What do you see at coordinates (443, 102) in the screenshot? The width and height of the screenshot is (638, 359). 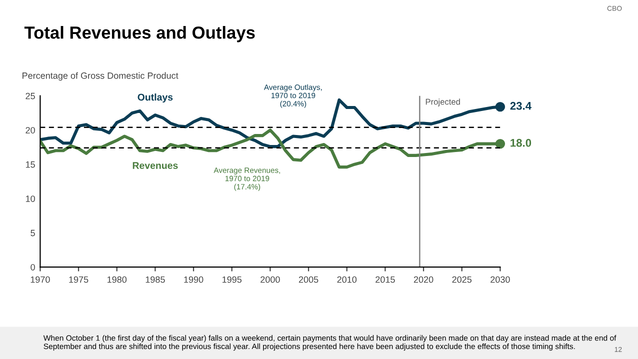 I see `ref-line-label: Projected` at bounding box center [443, 102].